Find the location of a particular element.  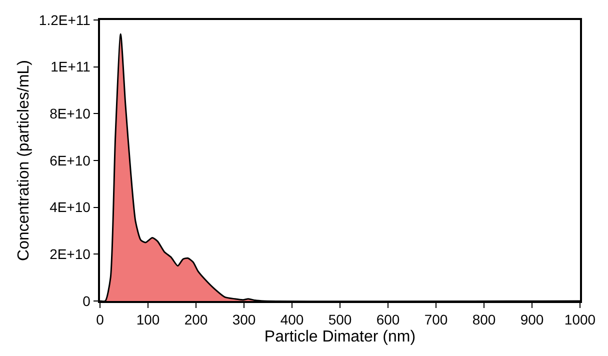

x-tick-label: 800 is located at coordinates (484, 320).